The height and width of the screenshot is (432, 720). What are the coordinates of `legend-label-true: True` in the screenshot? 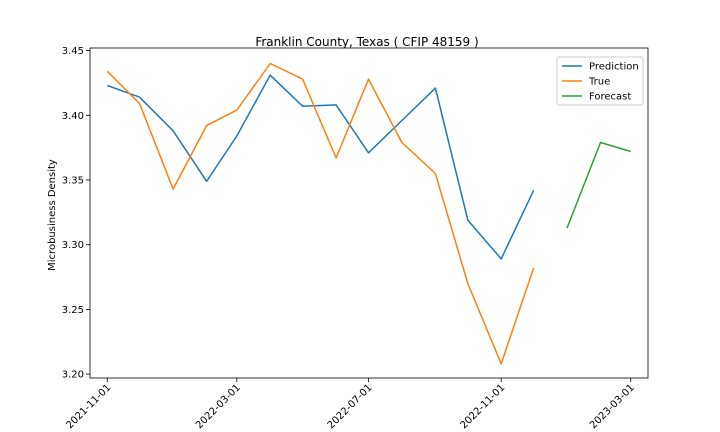 It's located at (599, 82).